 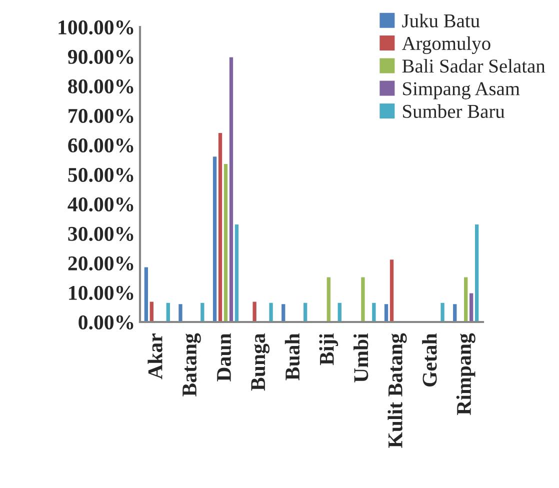 What do you see at coordinates (429, 359) in the screenshot?
I see `x-tick-label: Getah` at bounding box center [429, 359].